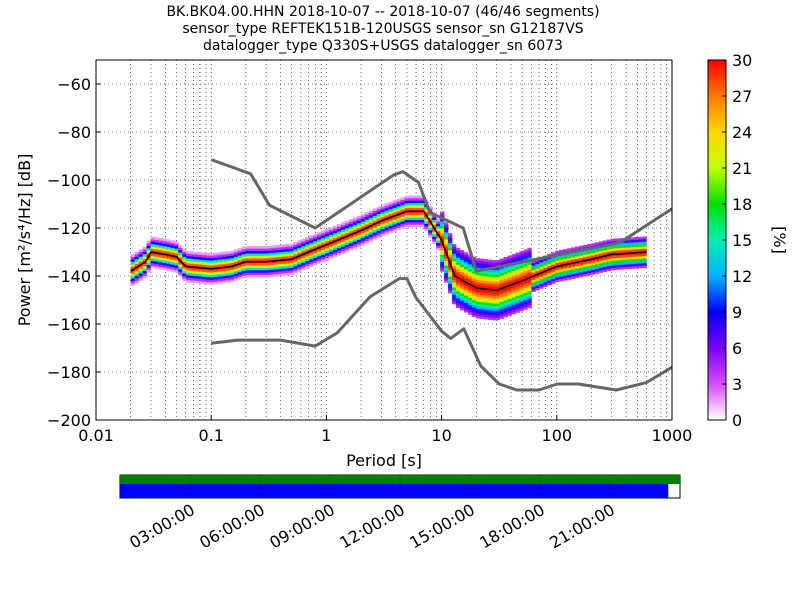 The image size is (800, 600). What do you see at coordinates (400, 479) in the screenshot?
I see `availability-bar` at bounding box center [400, 479].